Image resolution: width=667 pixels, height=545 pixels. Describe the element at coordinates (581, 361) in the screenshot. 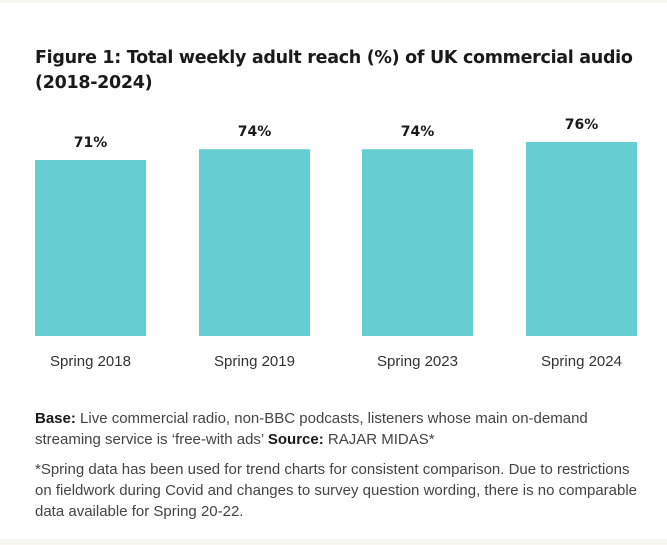

I see `x-tick-label-3: Spring 2024` at that location.